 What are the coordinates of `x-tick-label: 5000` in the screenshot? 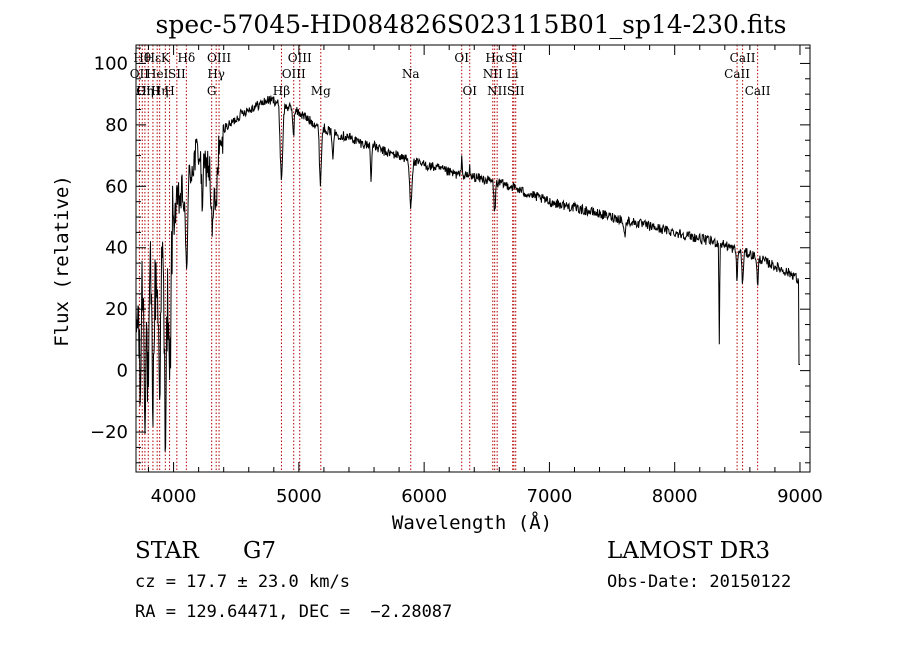 It's located at (299, 496).